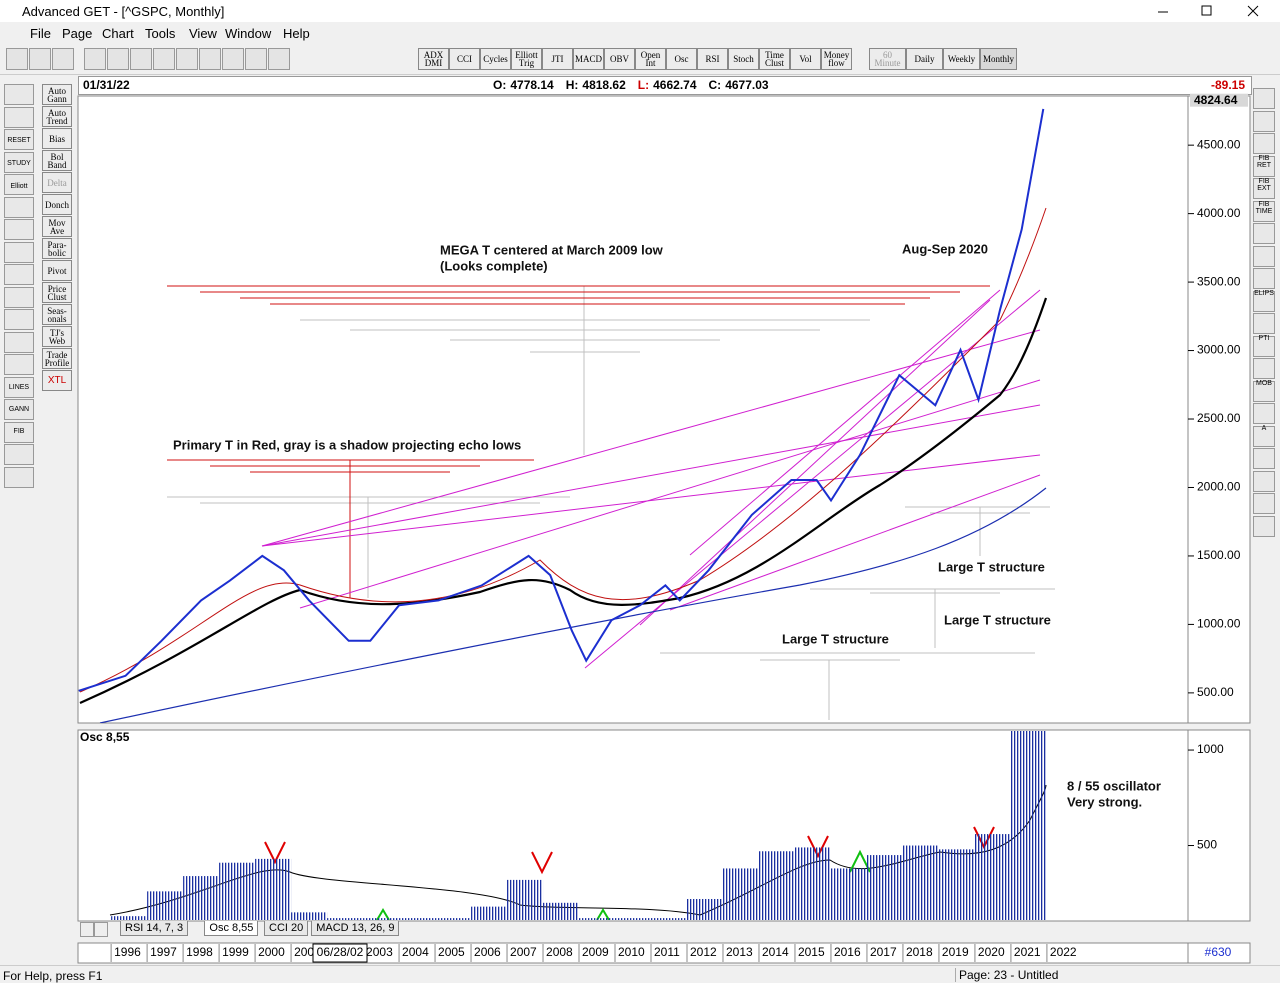 Image resolution: width=1280 pixels, height=983 pixels. What do you see at coordinates (57, 380) in the screenshot?
I see `study-button: XTL` at bounding box center [57, 380].